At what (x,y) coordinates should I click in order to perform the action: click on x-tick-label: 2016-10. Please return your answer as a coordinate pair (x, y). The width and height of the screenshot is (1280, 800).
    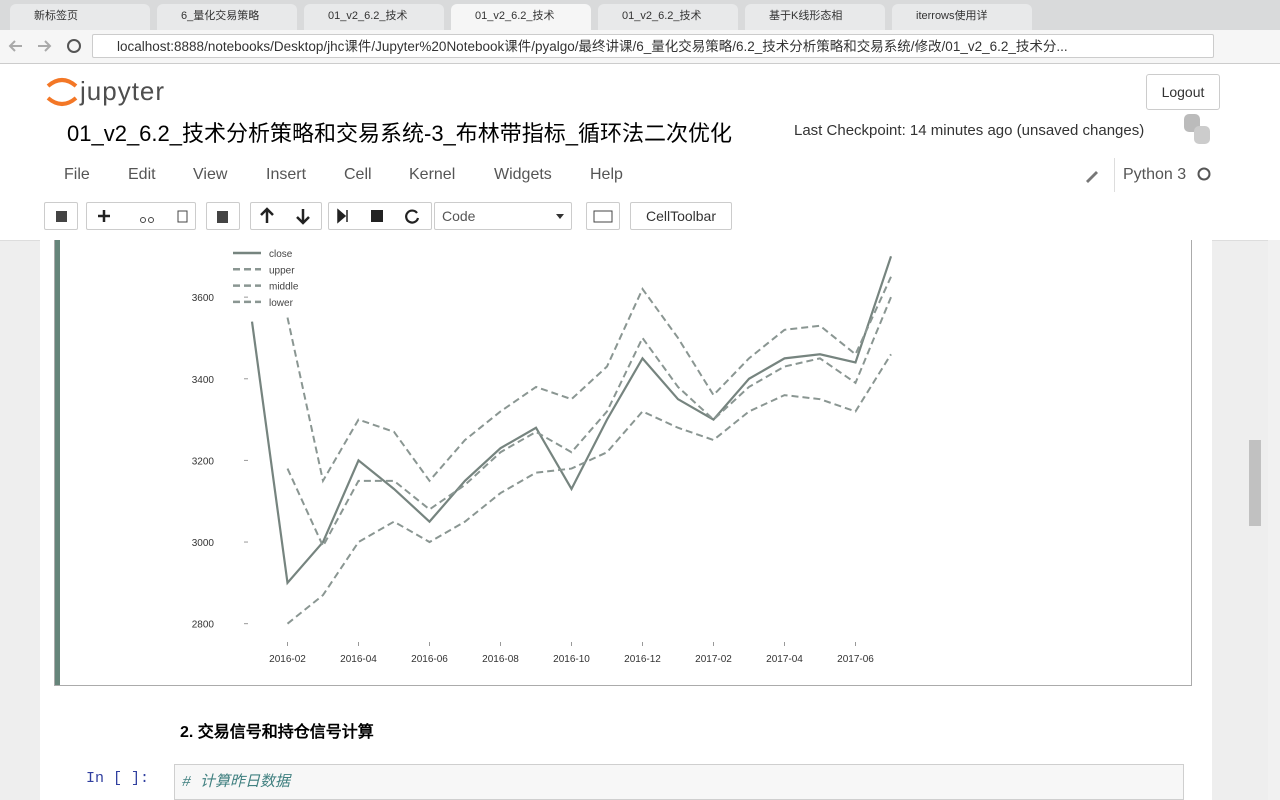
    Looking at the image, I should click on (571, 659).